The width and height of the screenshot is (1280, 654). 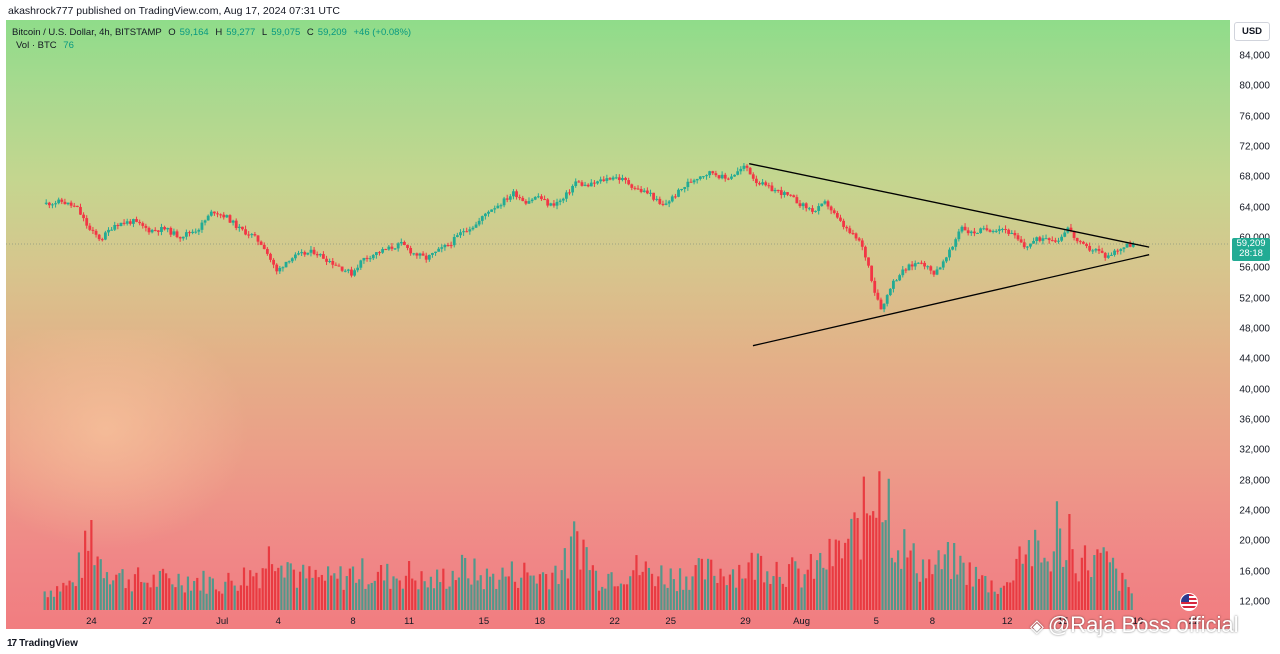 What do you see at coordinates (353, 621) in the screenshot?
I see `x-tick-label: 8` at bounding box center [353, 621].